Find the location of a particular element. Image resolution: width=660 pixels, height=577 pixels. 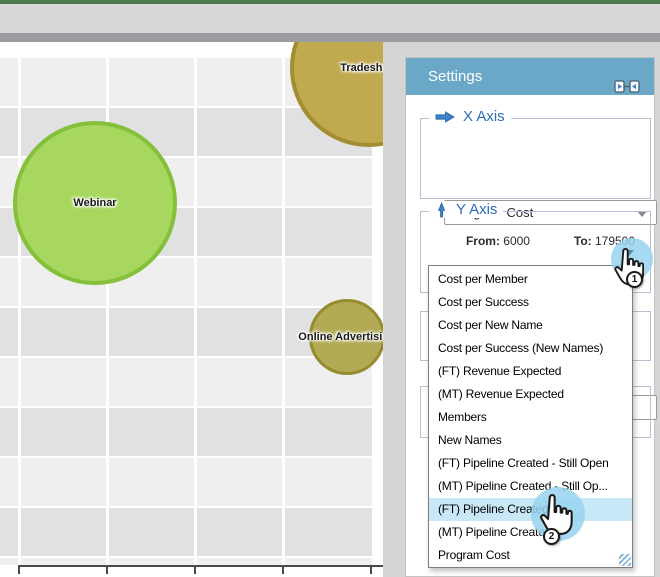

chevron-down-icon is located at coordinates (642, 214).